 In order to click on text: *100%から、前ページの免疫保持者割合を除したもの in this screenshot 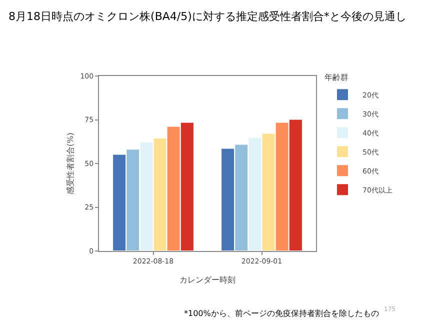, I will do `click(281, 313)`.